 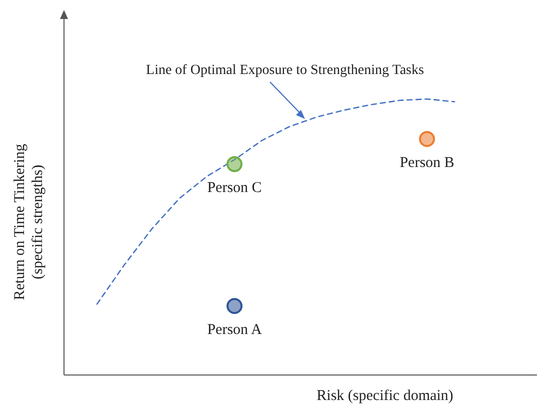 I want to click on series-label: Person C, so click(x=234, y=188).